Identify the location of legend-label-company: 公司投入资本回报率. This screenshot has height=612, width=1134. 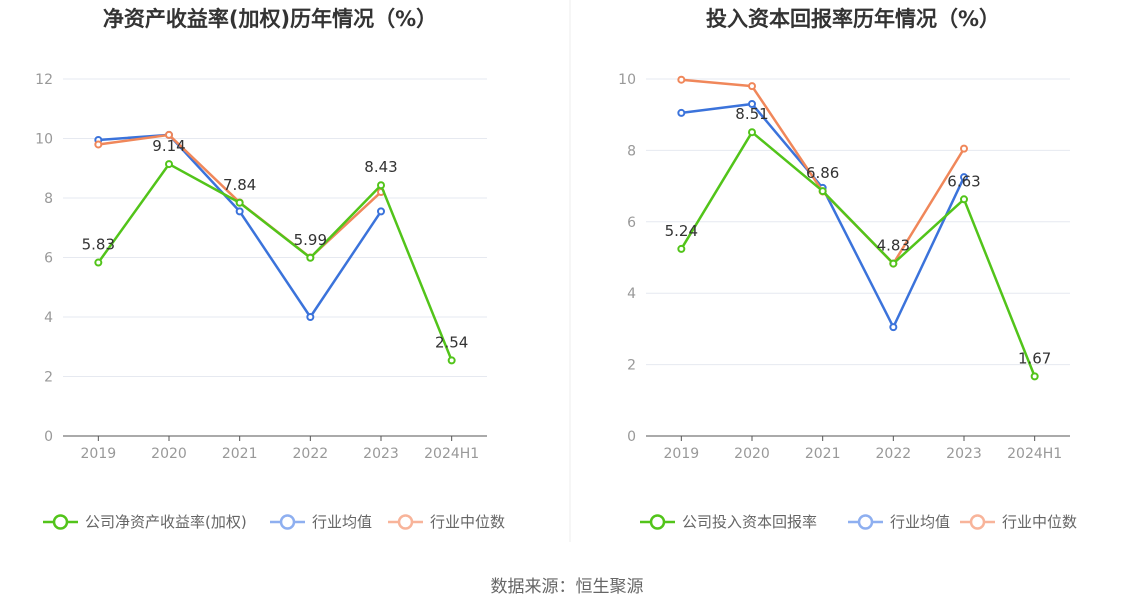
(749, 522).